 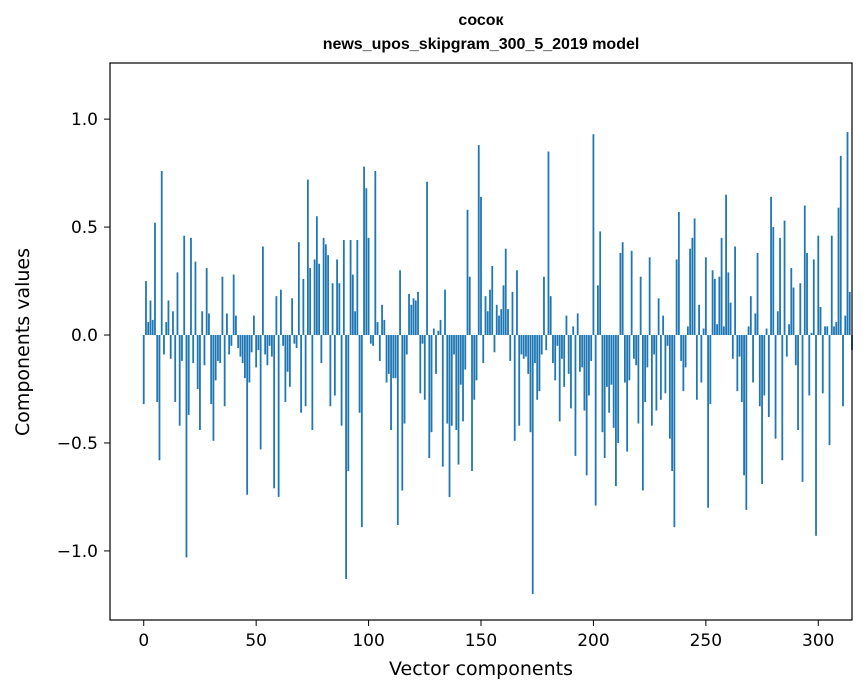 I want to click on y-tick-label: 0.5, so click(x=84, y=228).